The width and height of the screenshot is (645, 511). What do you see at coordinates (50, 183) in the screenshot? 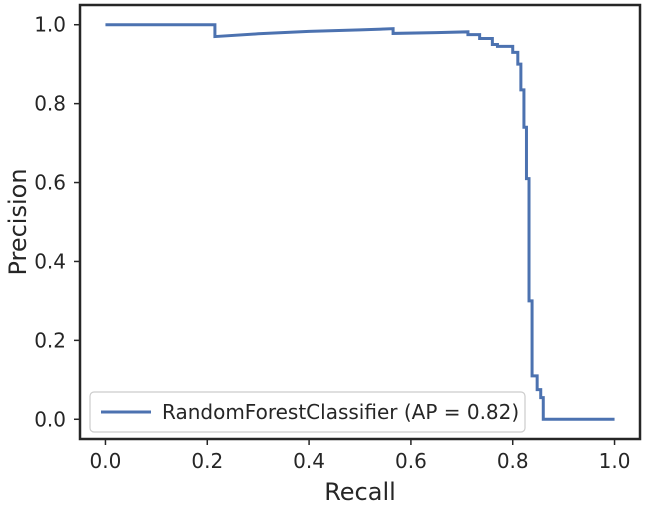
I see `y-tick-label: 0.6` at bounding box center [50, 183].